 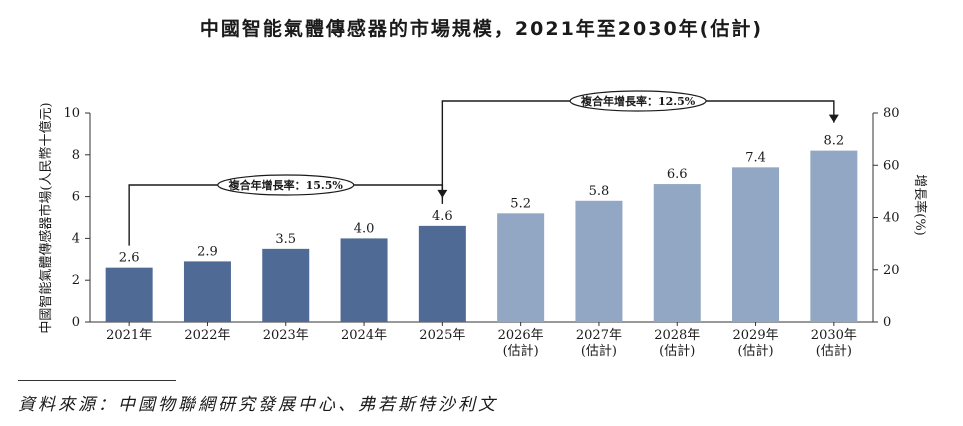 What do you see at coordinates (76, 280) in the screenshot?
I see `y-tick-label: 2` at bounding box center [76, 280].